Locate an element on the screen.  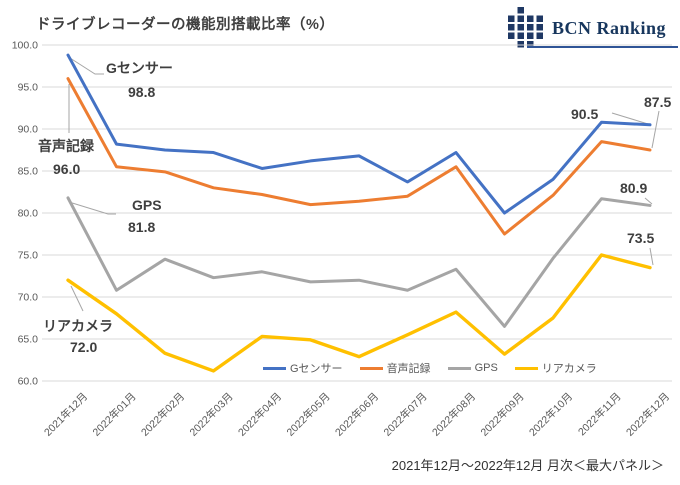
legend-item-rearcam: リアカメラ is located at coordinates (555, 368).